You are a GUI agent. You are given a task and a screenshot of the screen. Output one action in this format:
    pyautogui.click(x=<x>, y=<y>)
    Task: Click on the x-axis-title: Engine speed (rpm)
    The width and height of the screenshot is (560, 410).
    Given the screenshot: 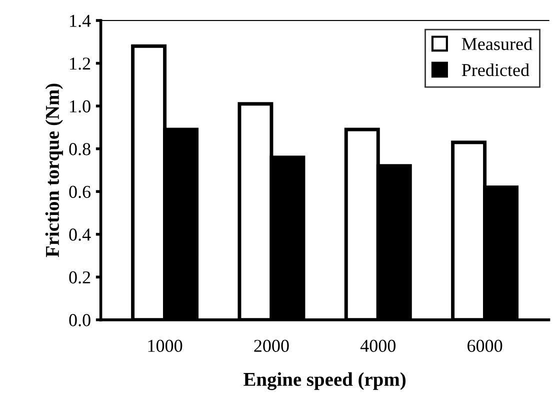 What is the action you would take?
    pyautogui.click(x=325, y=381)
    